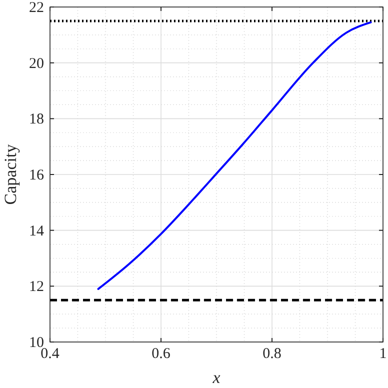 This screenshot has width=388, height=388. What do you see at coordinates (36, 231) in the screenshot?
I see `y-tick-label: 14` at bounding box center [36, 231].